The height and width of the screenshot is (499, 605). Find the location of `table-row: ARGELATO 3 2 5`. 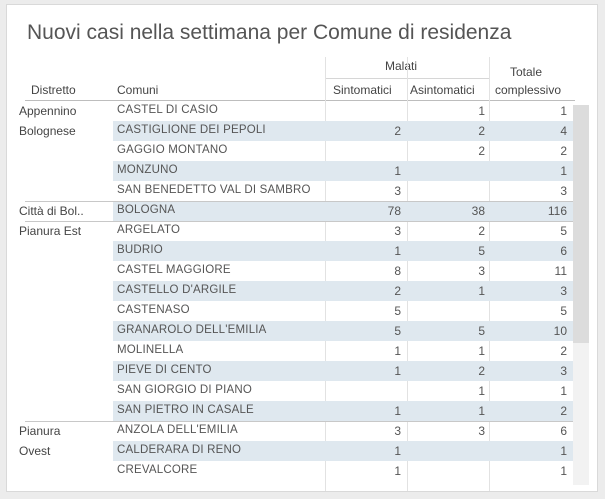

table-row: ARGELATO 3 2 5 is located at coordinates (299, 231).